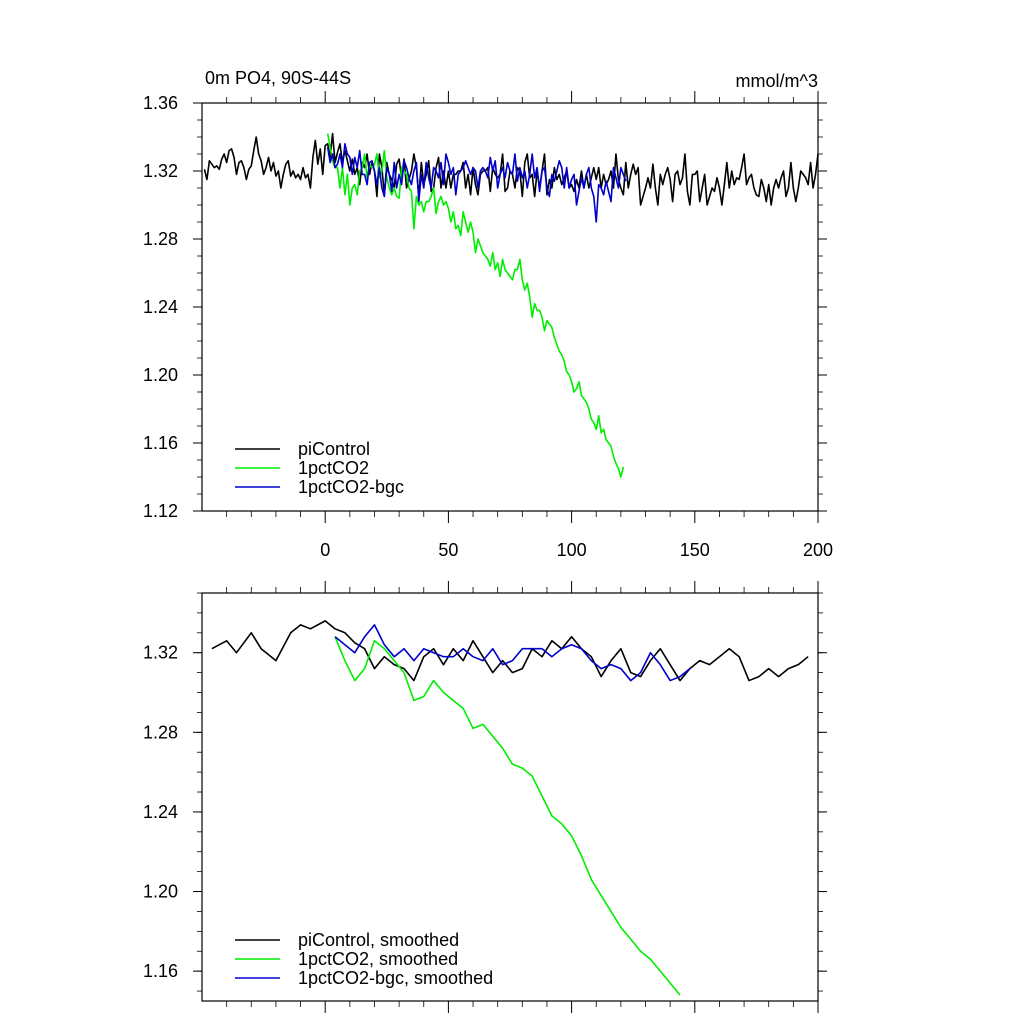 The height and width of the screenshot is (1024, 1024). What do you see at coordinates (695, 550) in the screenshot?
I see `x-tick-label: 150` at bounding box center [695, 550].